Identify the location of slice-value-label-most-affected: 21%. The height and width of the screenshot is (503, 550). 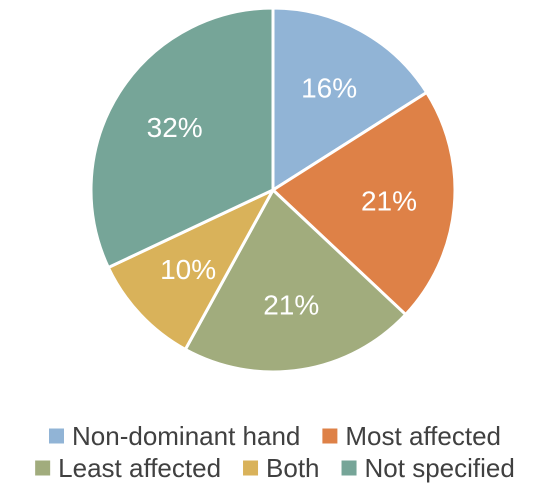
(389, 200).